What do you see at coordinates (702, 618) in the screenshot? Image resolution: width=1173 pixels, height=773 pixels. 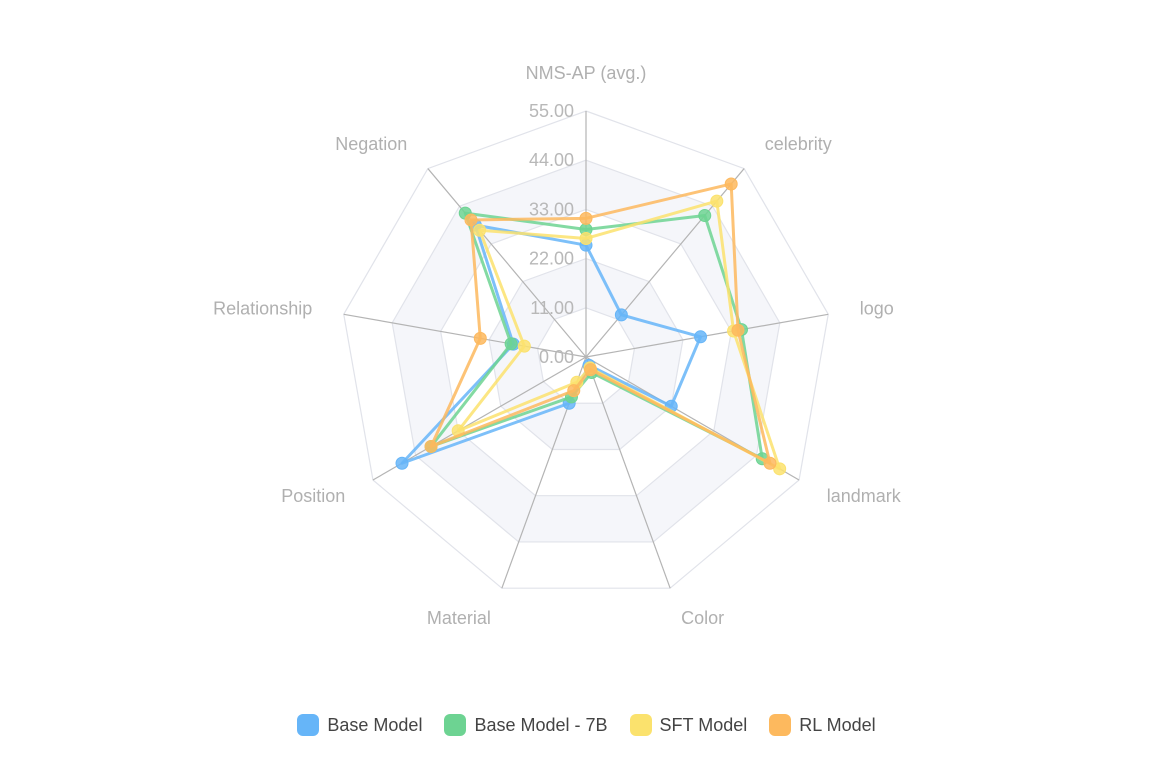 I see `axis-label: Color` at bounding box center [702, 618].